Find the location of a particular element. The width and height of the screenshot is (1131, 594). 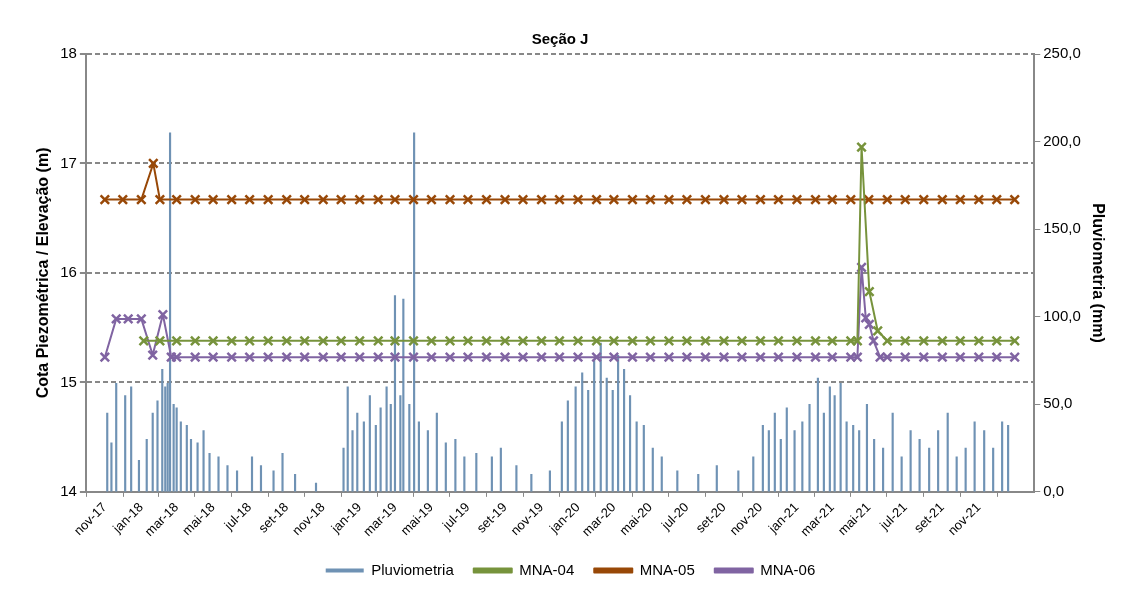

y2-tick-label: 250,0 is located at coordinates (1062, 53).